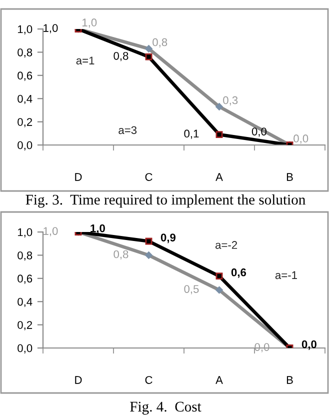 The width and height of the screenshot is (331, 419). Describe the element at coordinates (127, 130) in the screenshot. I see `annotation: a=3` at that location.